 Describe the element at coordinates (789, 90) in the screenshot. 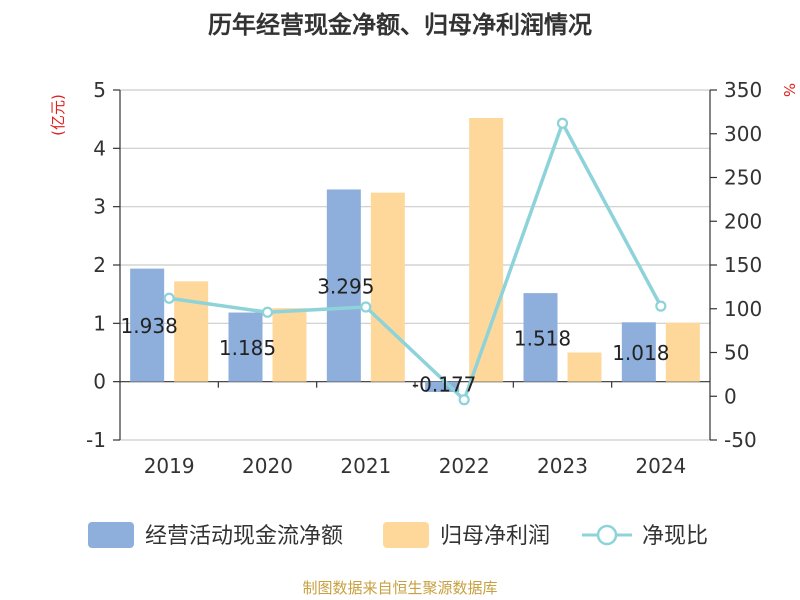

I see `right-axis-unit: %` at that location.